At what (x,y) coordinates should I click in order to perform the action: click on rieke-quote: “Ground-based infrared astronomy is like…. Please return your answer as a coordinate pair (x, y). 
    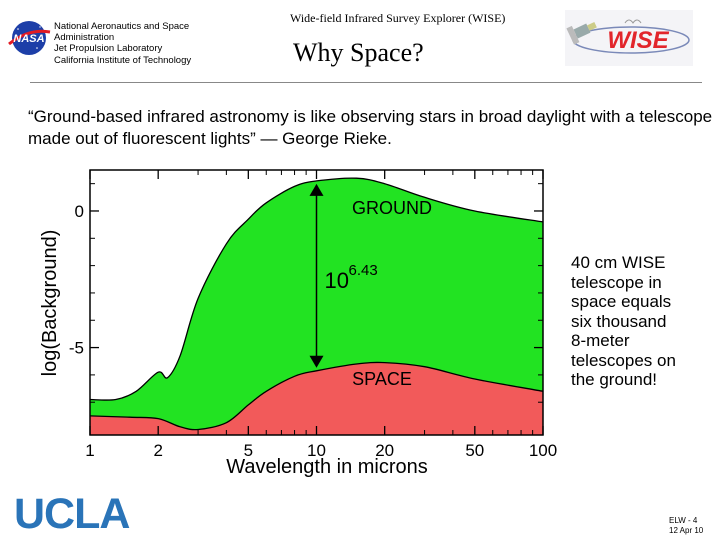
    Looking at the image, I should click on (370, 127).